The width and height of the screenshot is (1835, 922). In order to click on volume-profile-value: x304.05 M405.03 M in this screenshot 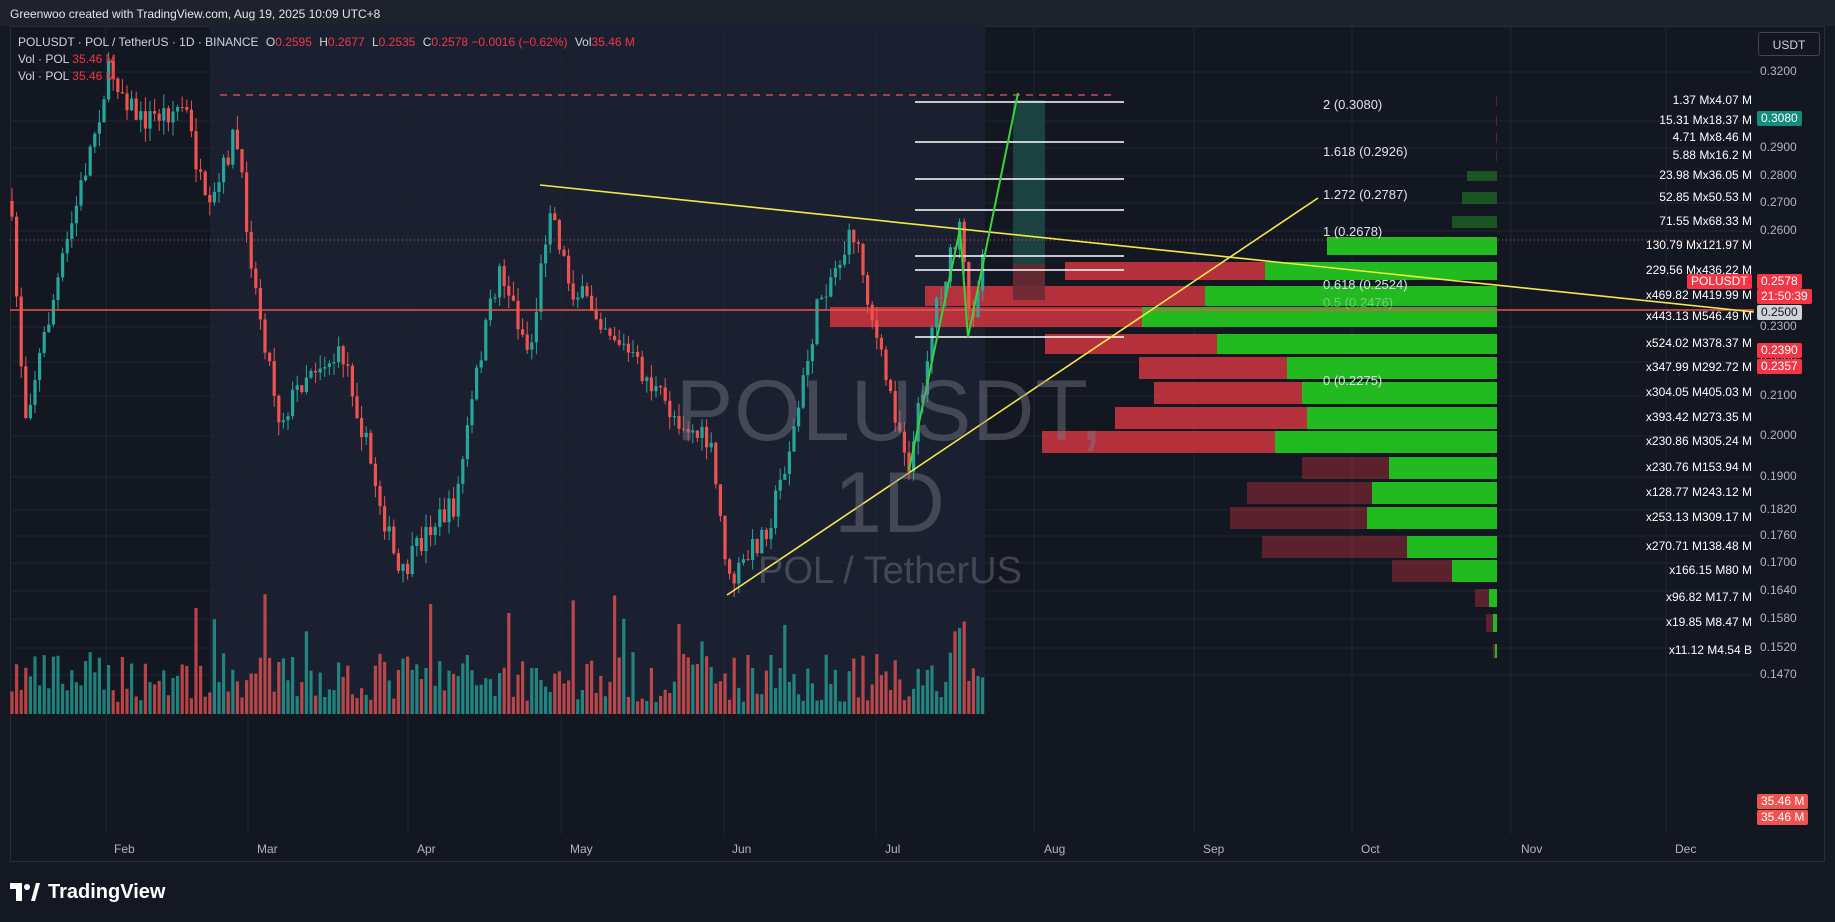, I will do `click(1698, 392)`.